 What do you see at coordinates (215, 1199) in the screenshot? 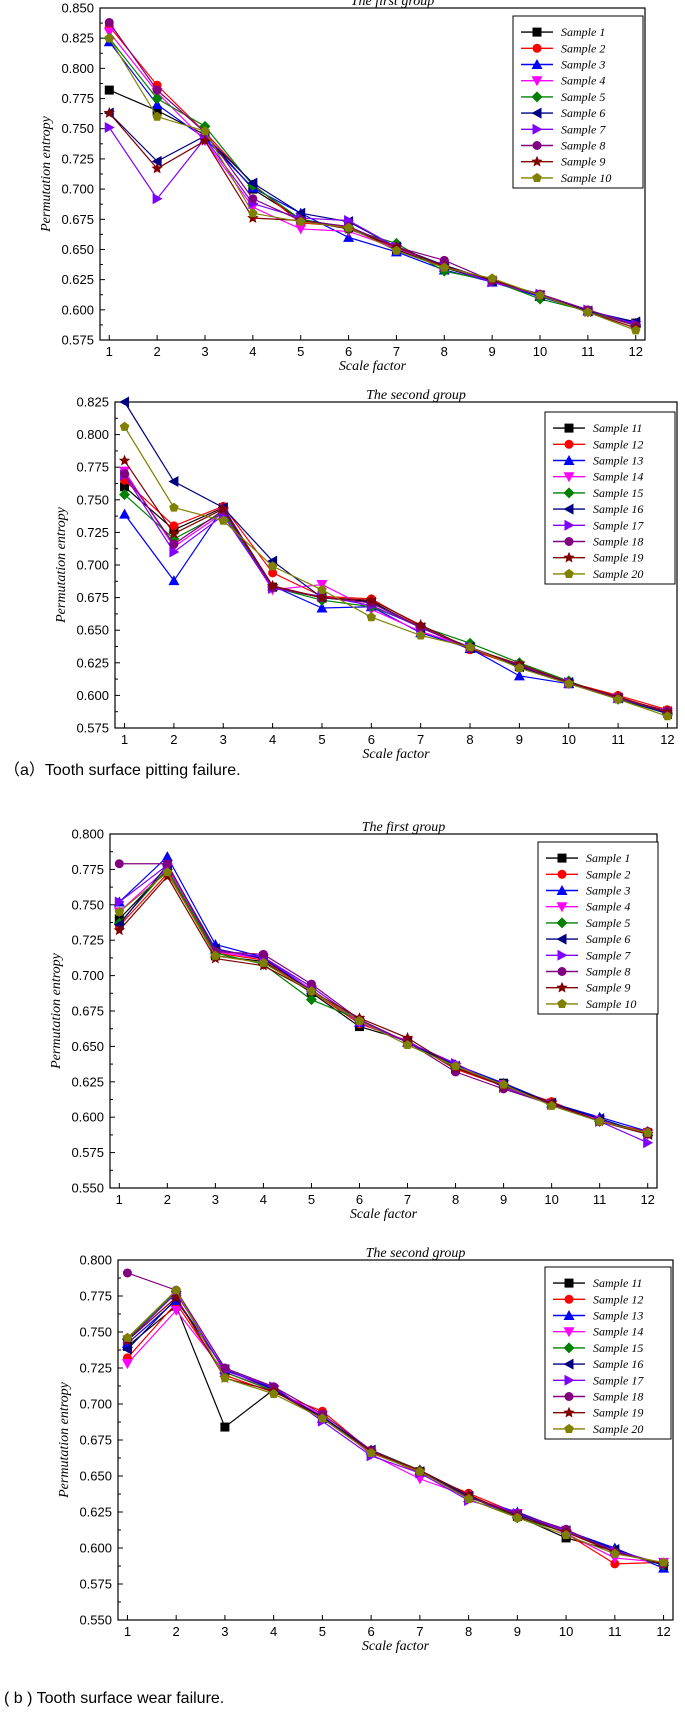
I see `x-tick-label: 3` at bounding box center [215, 1199].